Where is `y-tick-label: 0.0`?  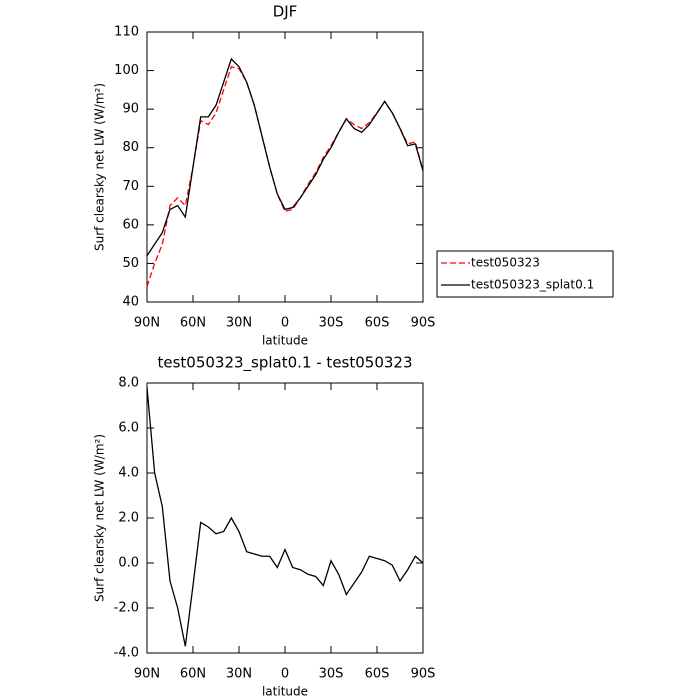
y-tick-label: 0.0 is located at coordinates (128, 563).